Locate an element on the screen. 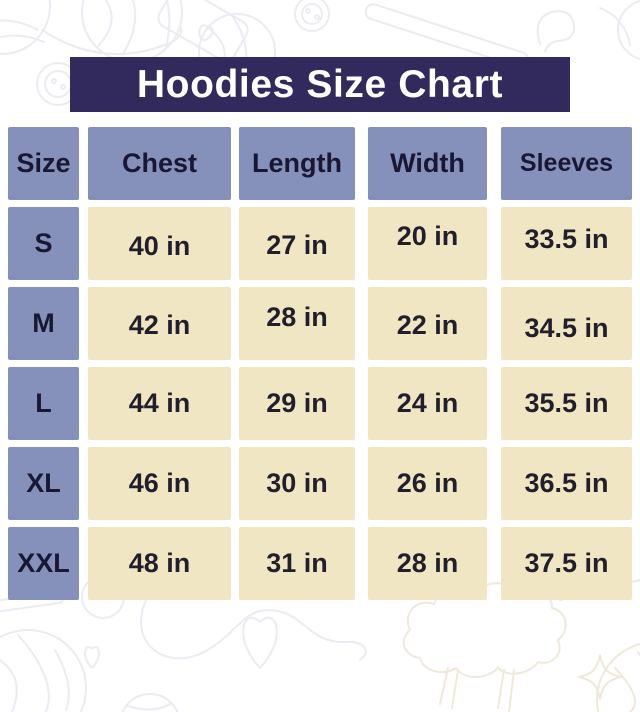 The width and height of the screenshot is (640, 712). cell-width: 20 in is located at coordinates (427, 243).